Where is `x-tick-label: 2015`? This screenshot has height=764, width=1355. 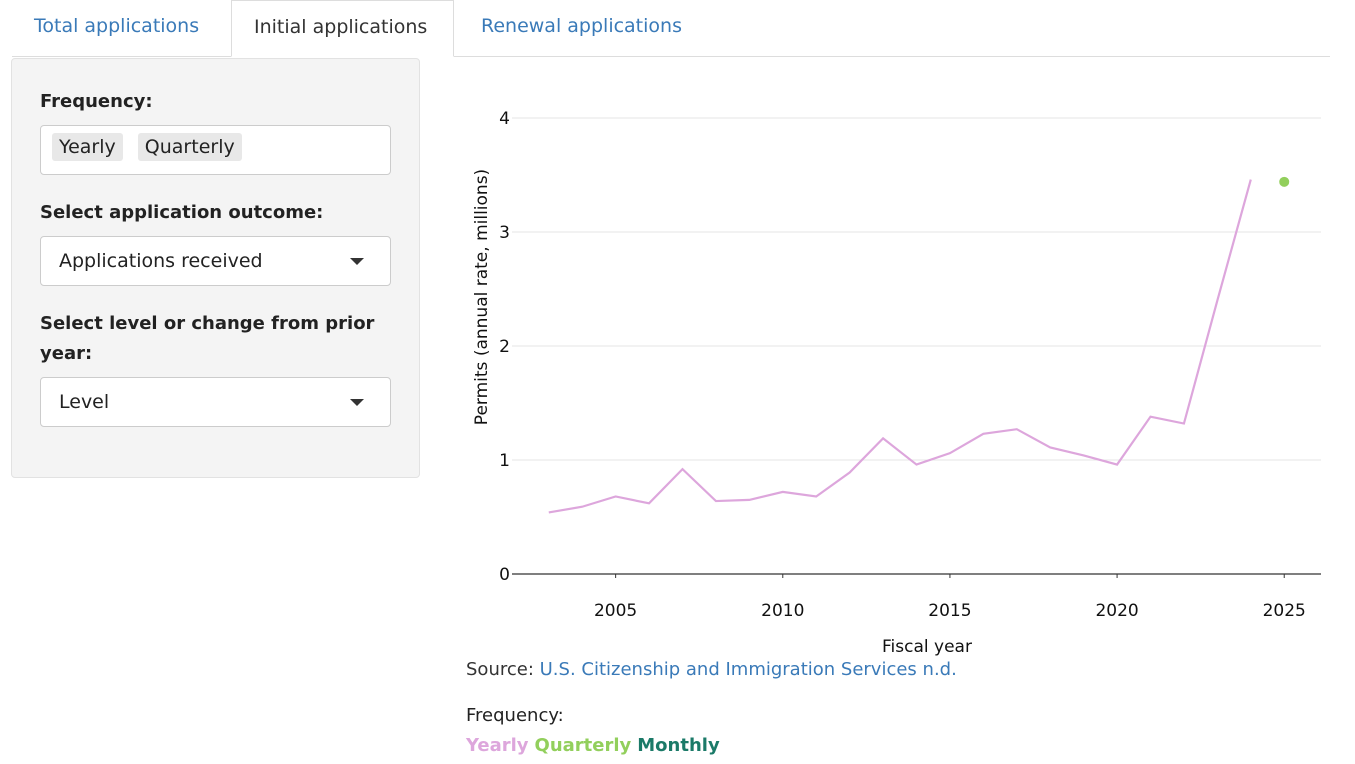
x-tick-label: 2015 is located at coordinates (949, 611).